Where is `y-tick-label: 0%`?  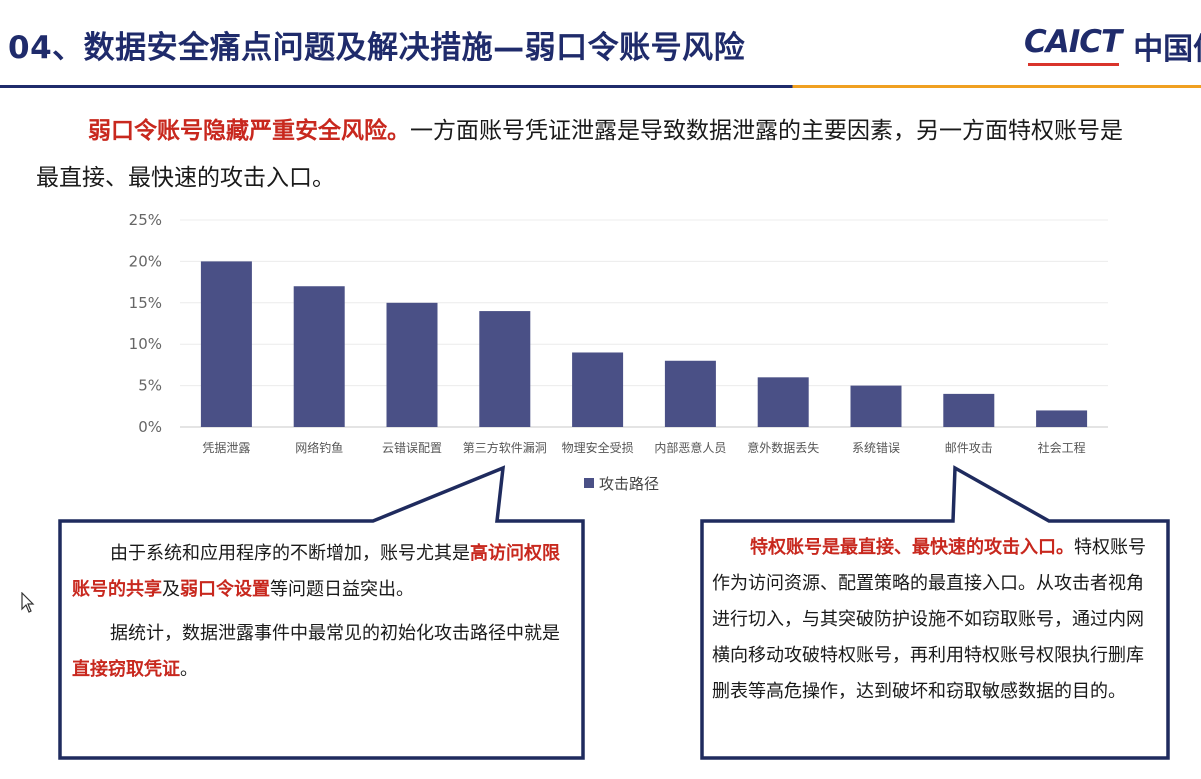 y-tick-label: 0% is located at coordinates (150, 427).